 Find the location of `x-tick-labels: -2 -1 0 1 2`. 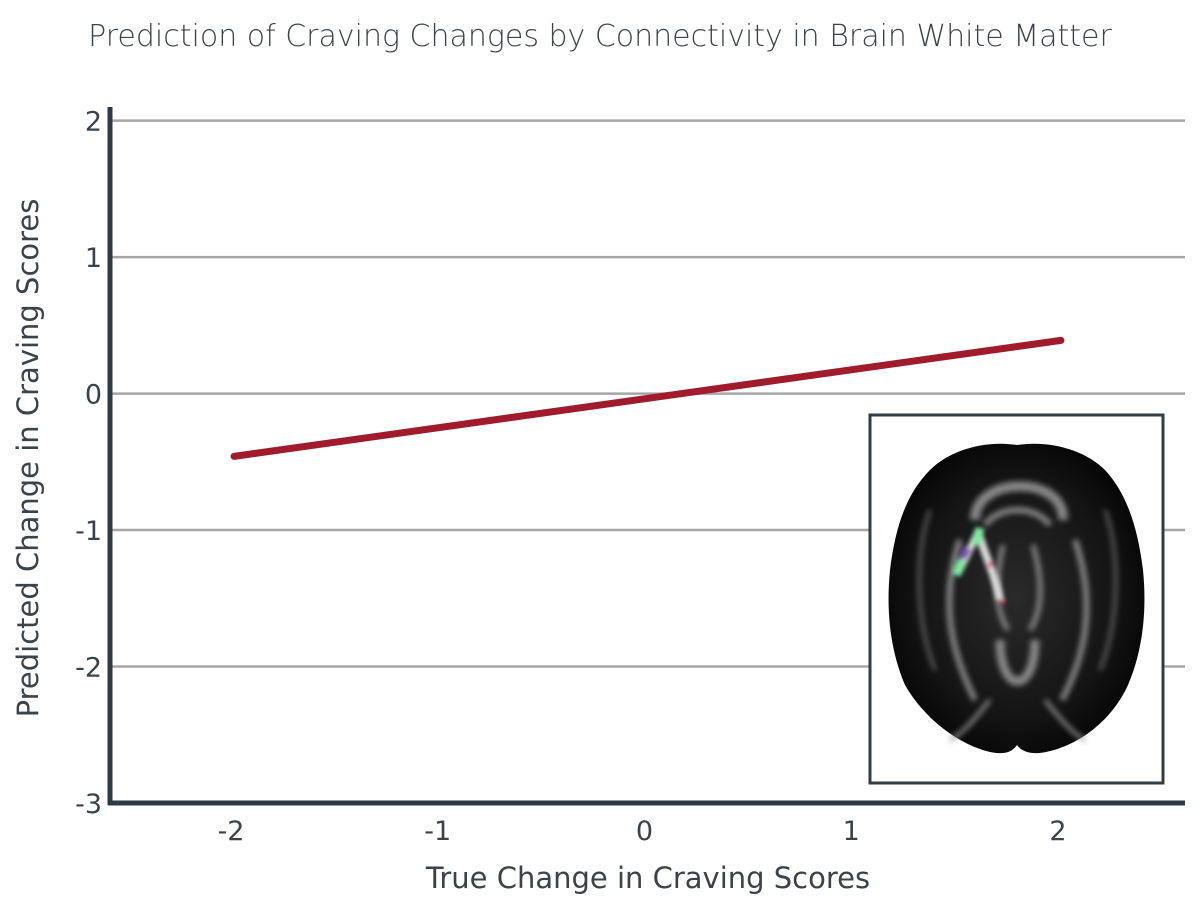

x-tick-labels: -2 -1 0 1 2 is located at coordinates (642, 831).